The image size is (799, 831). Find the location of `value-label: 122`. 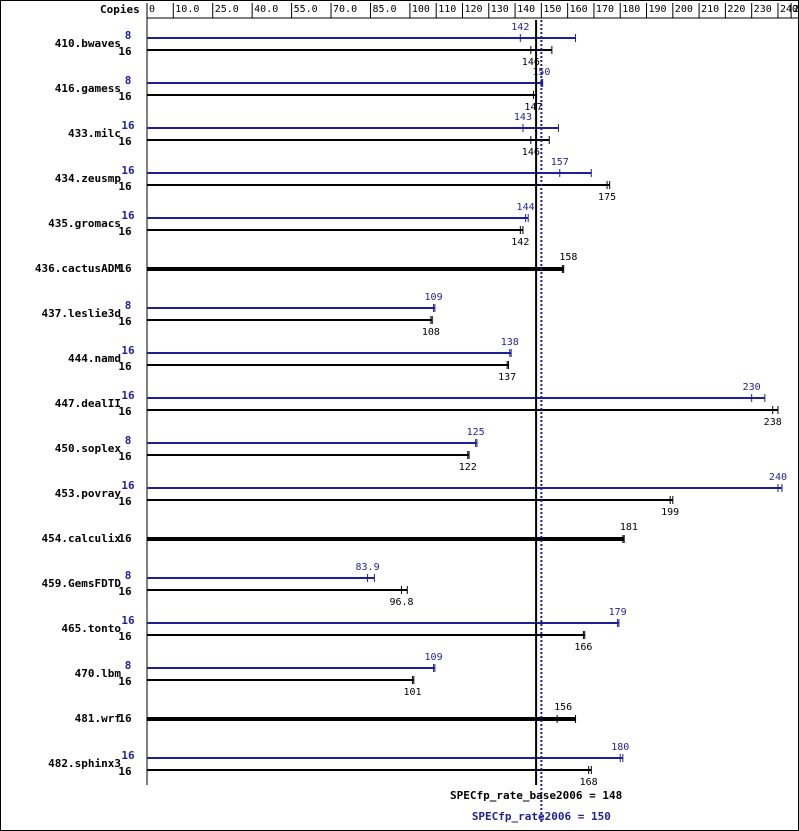

value-label: 122 is located at coordinates (468, 467).